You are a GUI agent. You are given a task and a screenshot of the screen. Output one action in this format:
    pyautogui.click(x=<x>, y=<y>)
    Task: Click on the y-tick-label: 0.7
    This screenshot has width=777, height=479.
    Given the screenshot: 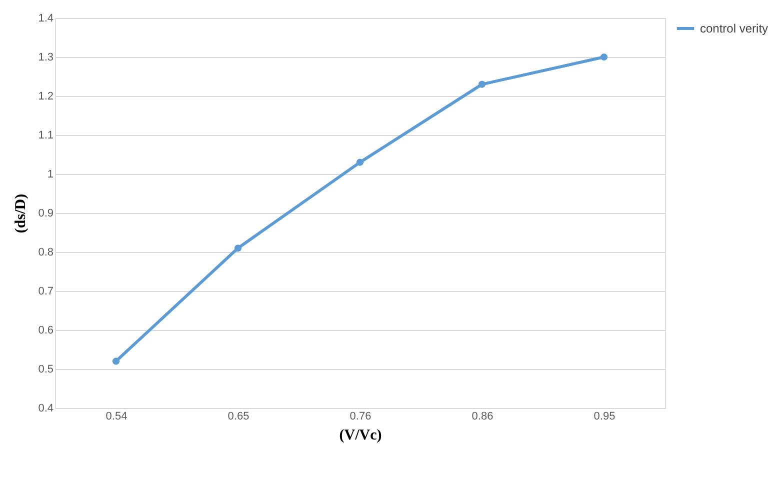 What is the action you would take?
    pyautogui.click(x=46, y=292)
    